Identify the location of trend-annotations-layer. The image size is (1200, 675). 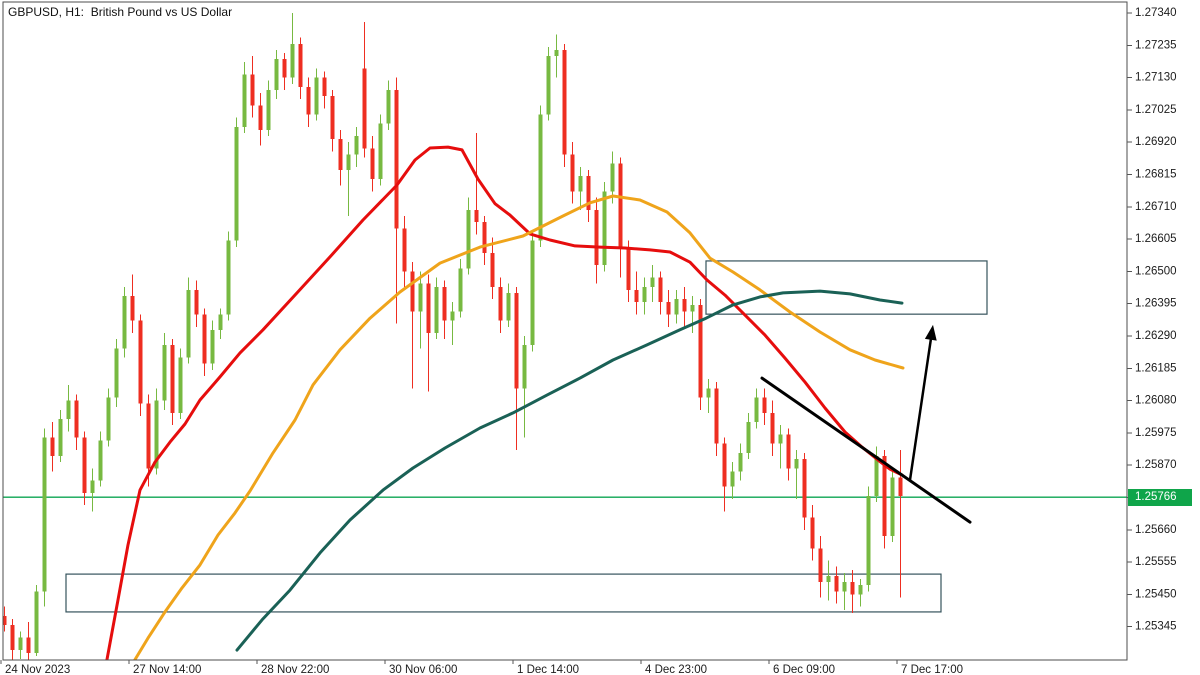
(866, 424).